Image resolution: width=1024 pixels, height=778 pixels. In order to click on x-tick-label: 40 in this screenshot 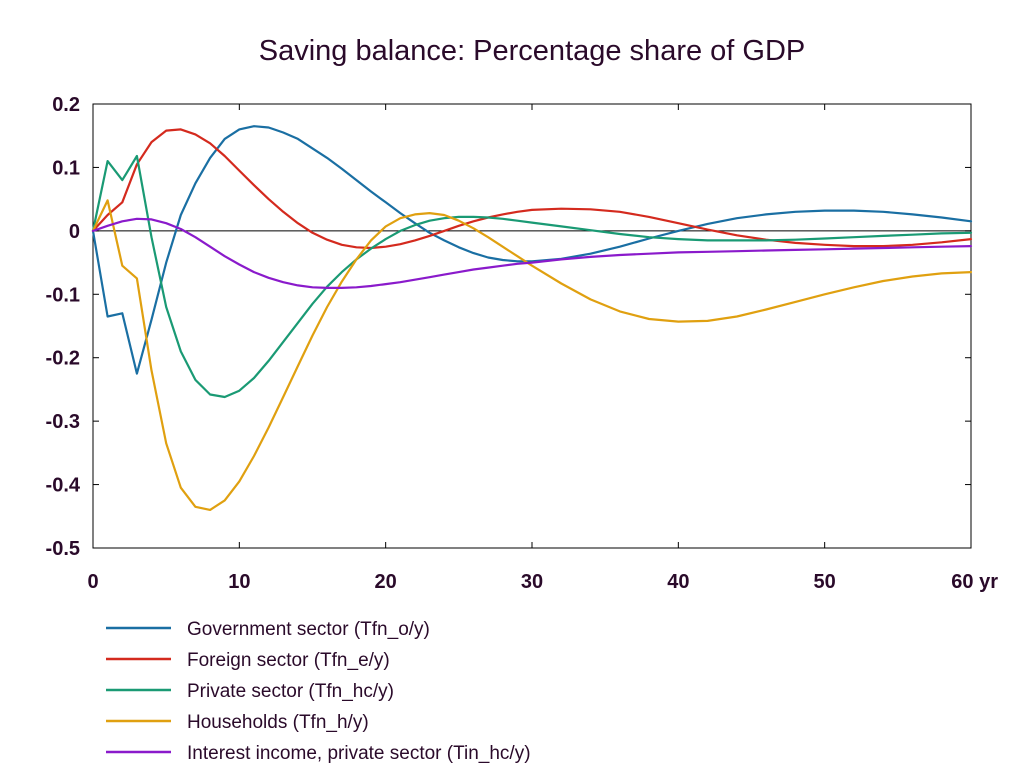, I will do `click(678, 582)`.